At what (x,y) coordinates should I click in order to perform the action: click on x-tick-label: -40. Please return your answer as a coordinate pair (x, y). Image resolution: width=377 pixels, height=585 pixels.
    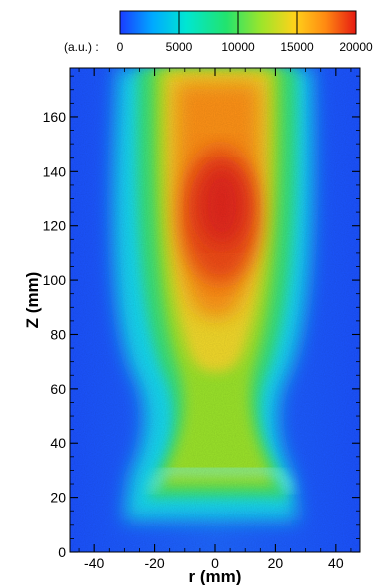
    Looking at the image, I should click on (94, 563).